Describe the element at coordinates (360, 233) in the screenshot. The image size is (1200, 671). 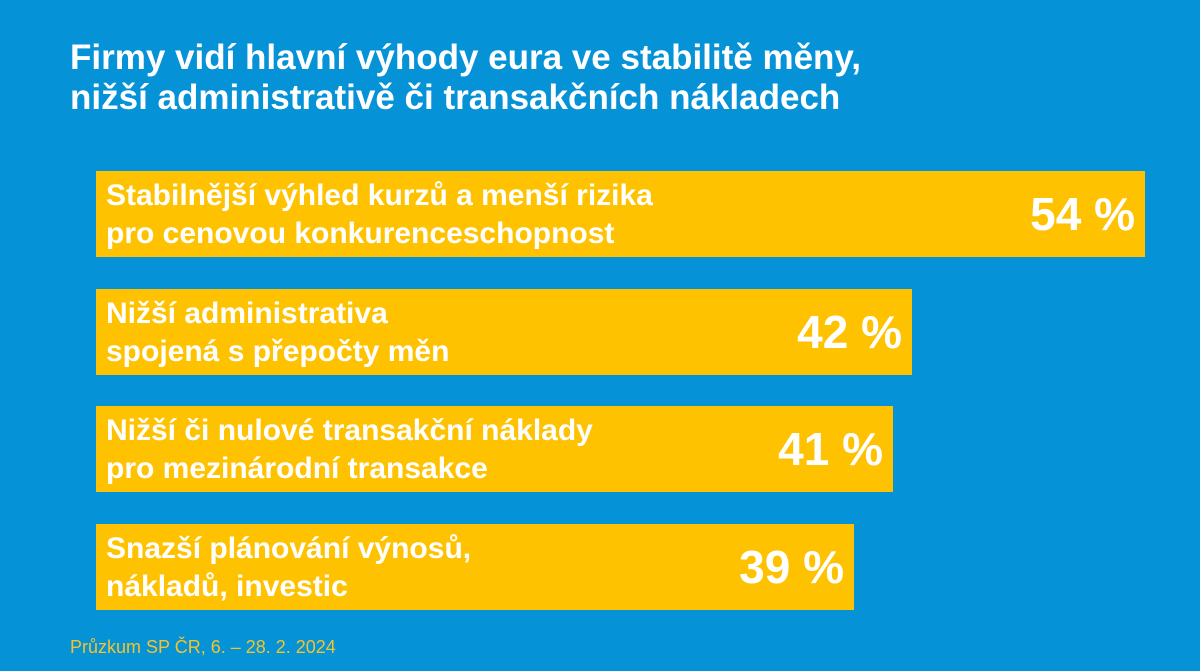
I see `bar-label-line-2: pro cenovou konkurenceschopnost` at that location.